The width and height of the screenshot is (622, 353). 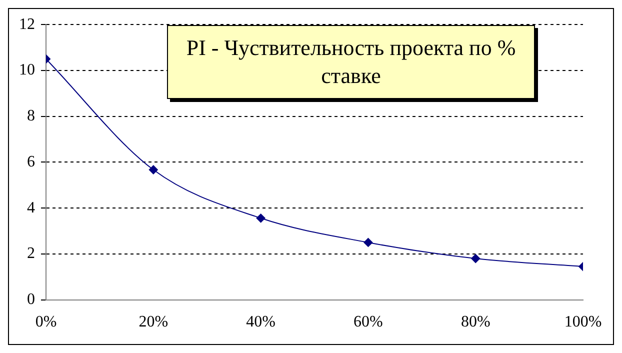 I want to click on y-tick-label: 4, so click(x=31, y=207).